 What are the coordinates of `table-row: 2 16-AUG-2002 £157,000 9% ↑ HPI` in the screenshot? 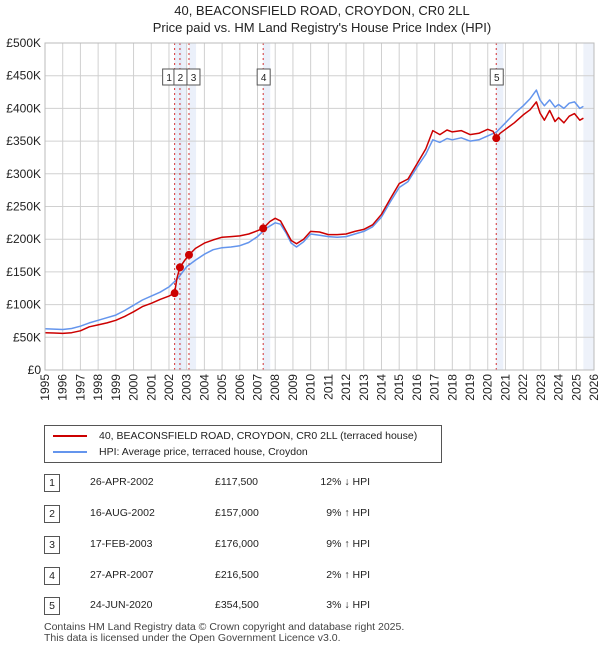 It's located at (300, 514).